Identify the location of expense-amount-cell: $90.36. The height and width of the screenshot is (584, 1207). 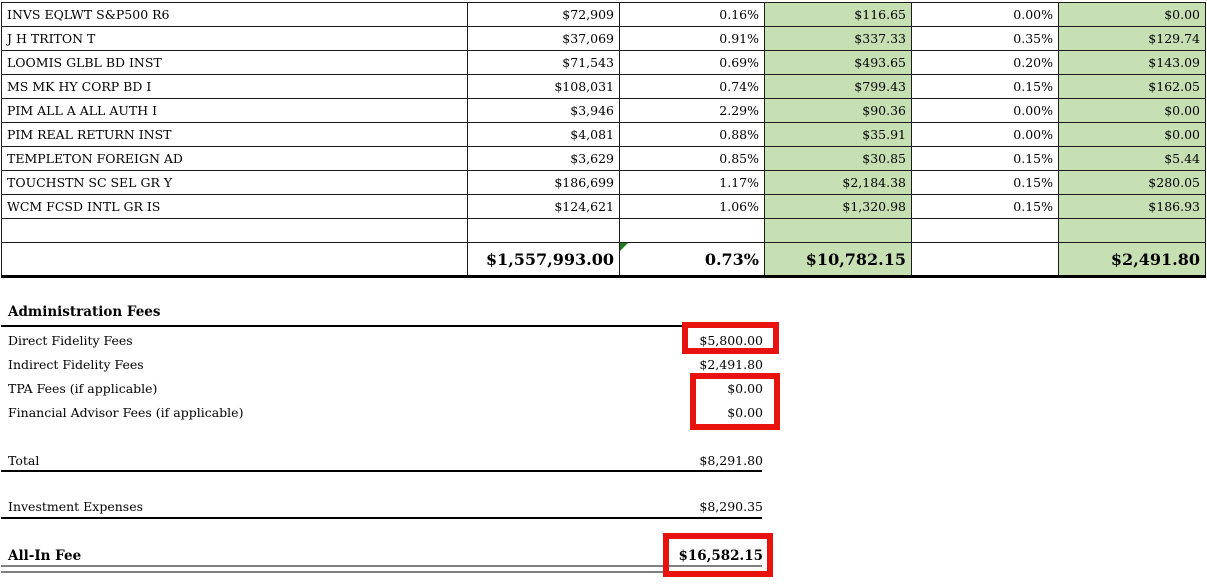
(838, 110).